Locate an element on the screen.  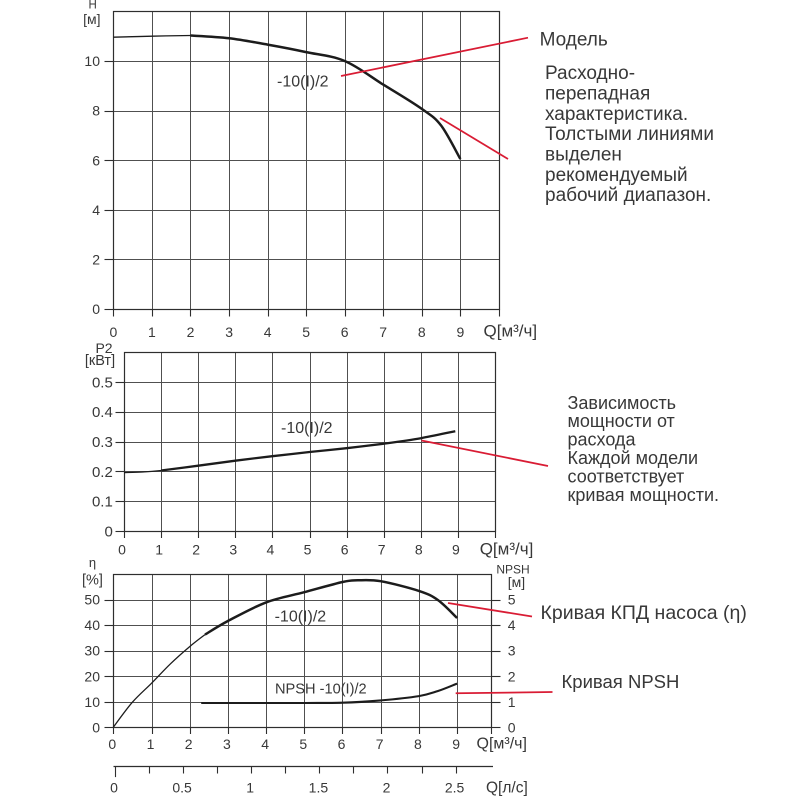
svg-text: рабочий диапазон. is located at coordinates (628, 195).